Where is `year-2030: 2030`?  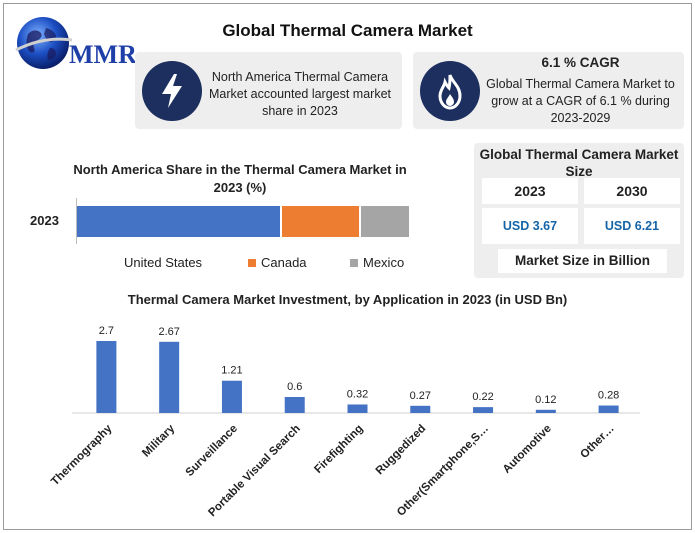 year-2030: 2030 is located at coordinates (632, 191).